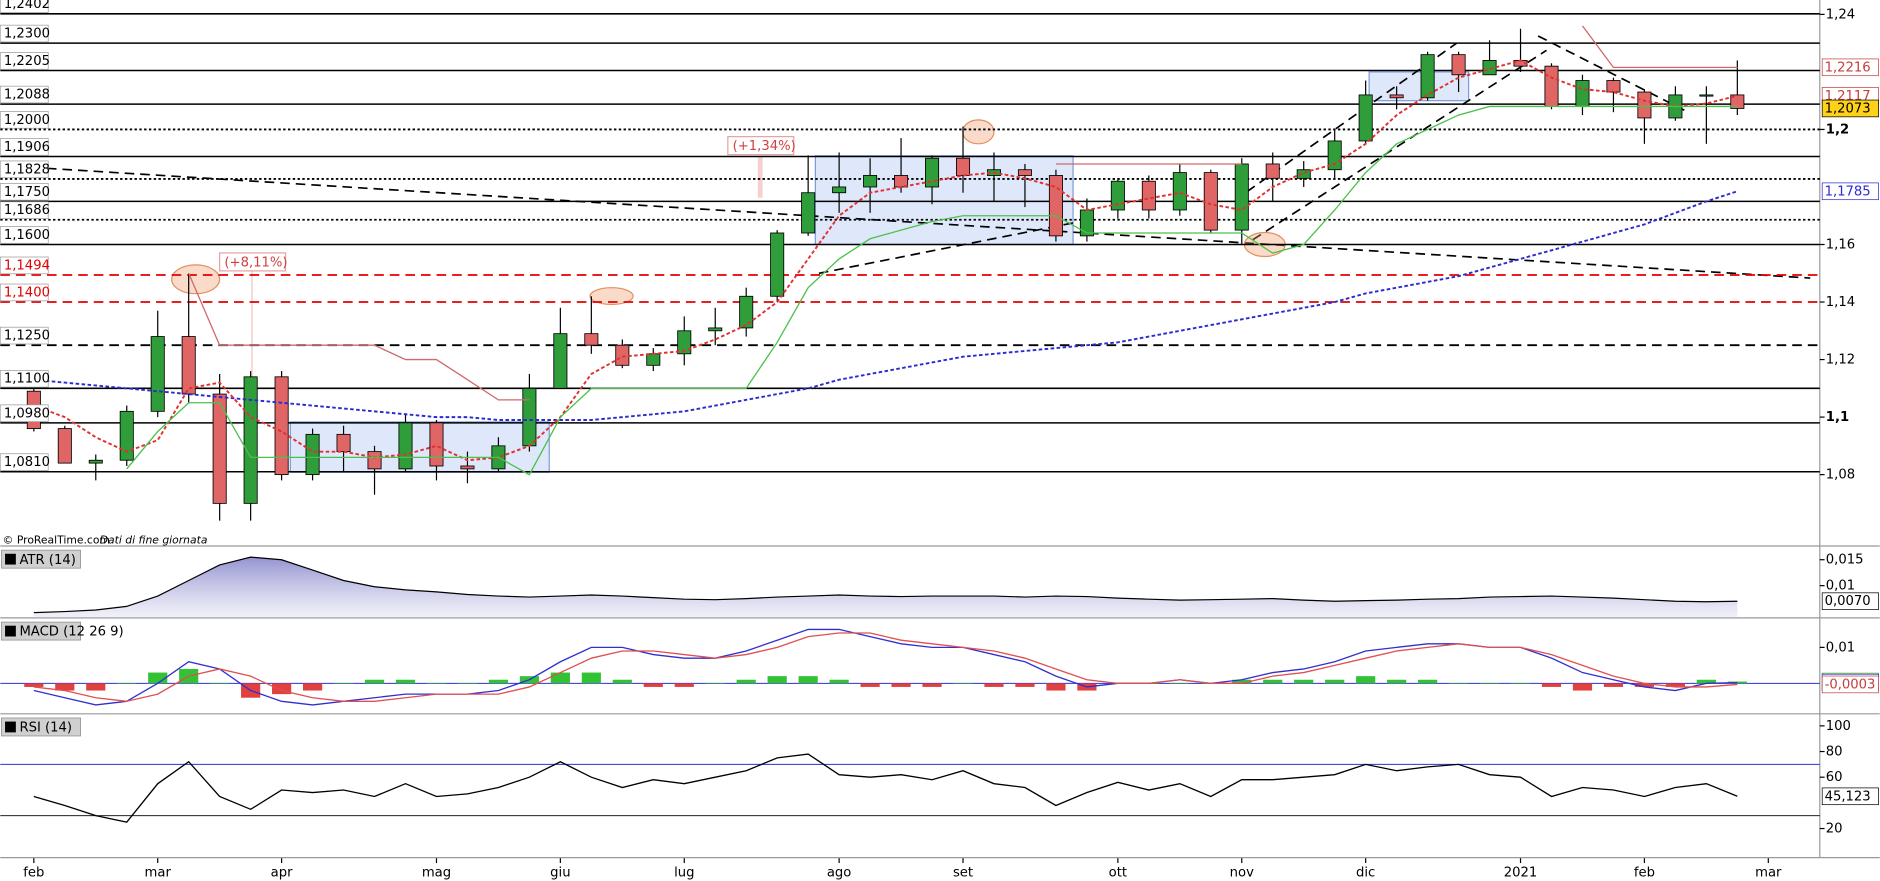 The width and height of the screenshot is (1880, 881). Describe the element at coordinates (1840, 475) in the screenshot. I see `y-tick-label: 1,08` at that location.